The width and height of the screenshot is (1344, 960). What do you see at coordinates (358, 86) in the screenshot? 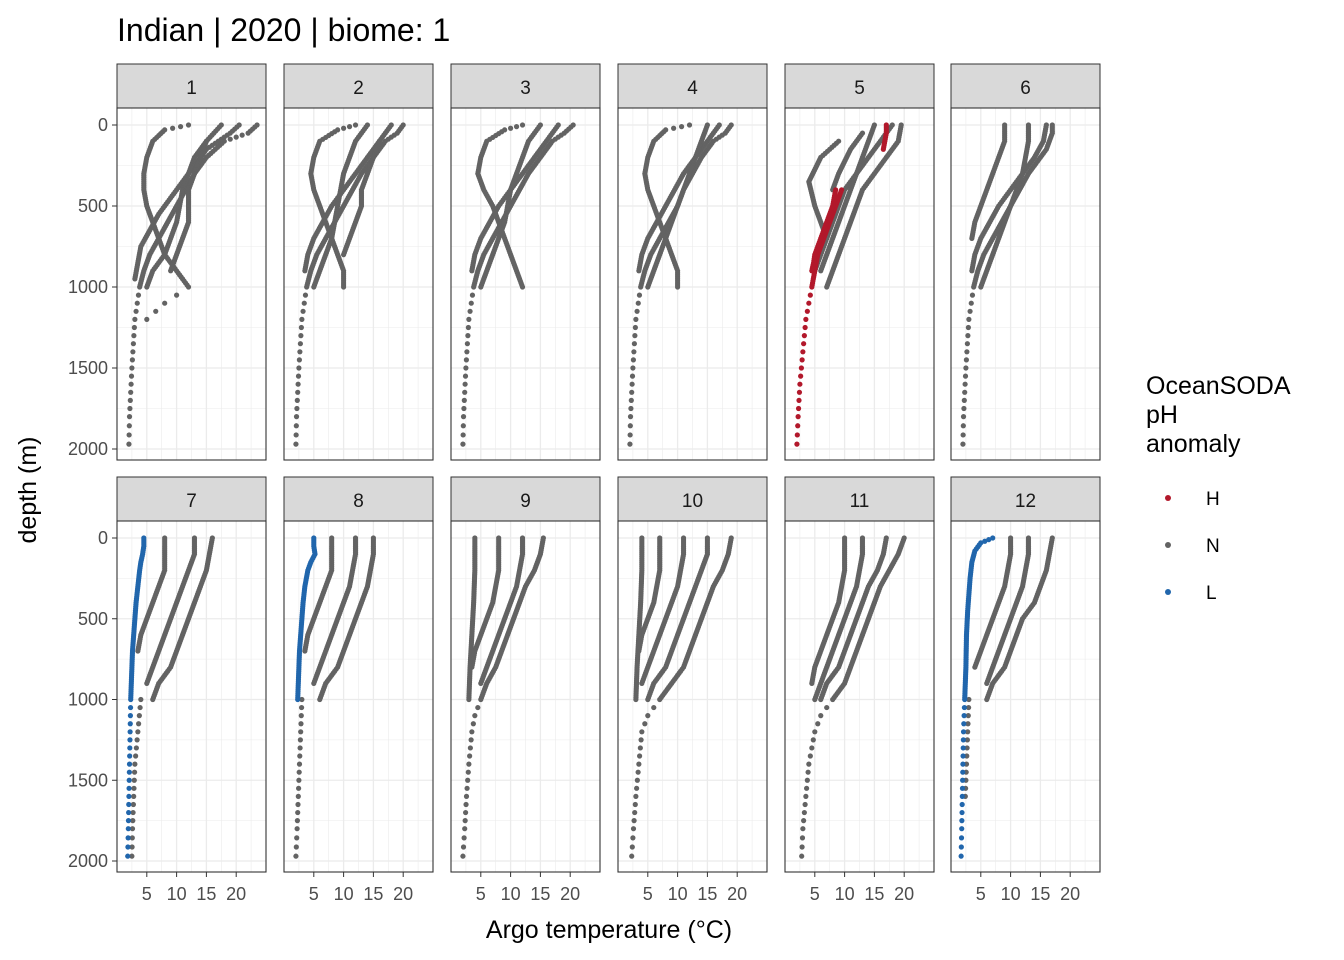
I see `facet-strip` at bounding box center [358, 86].